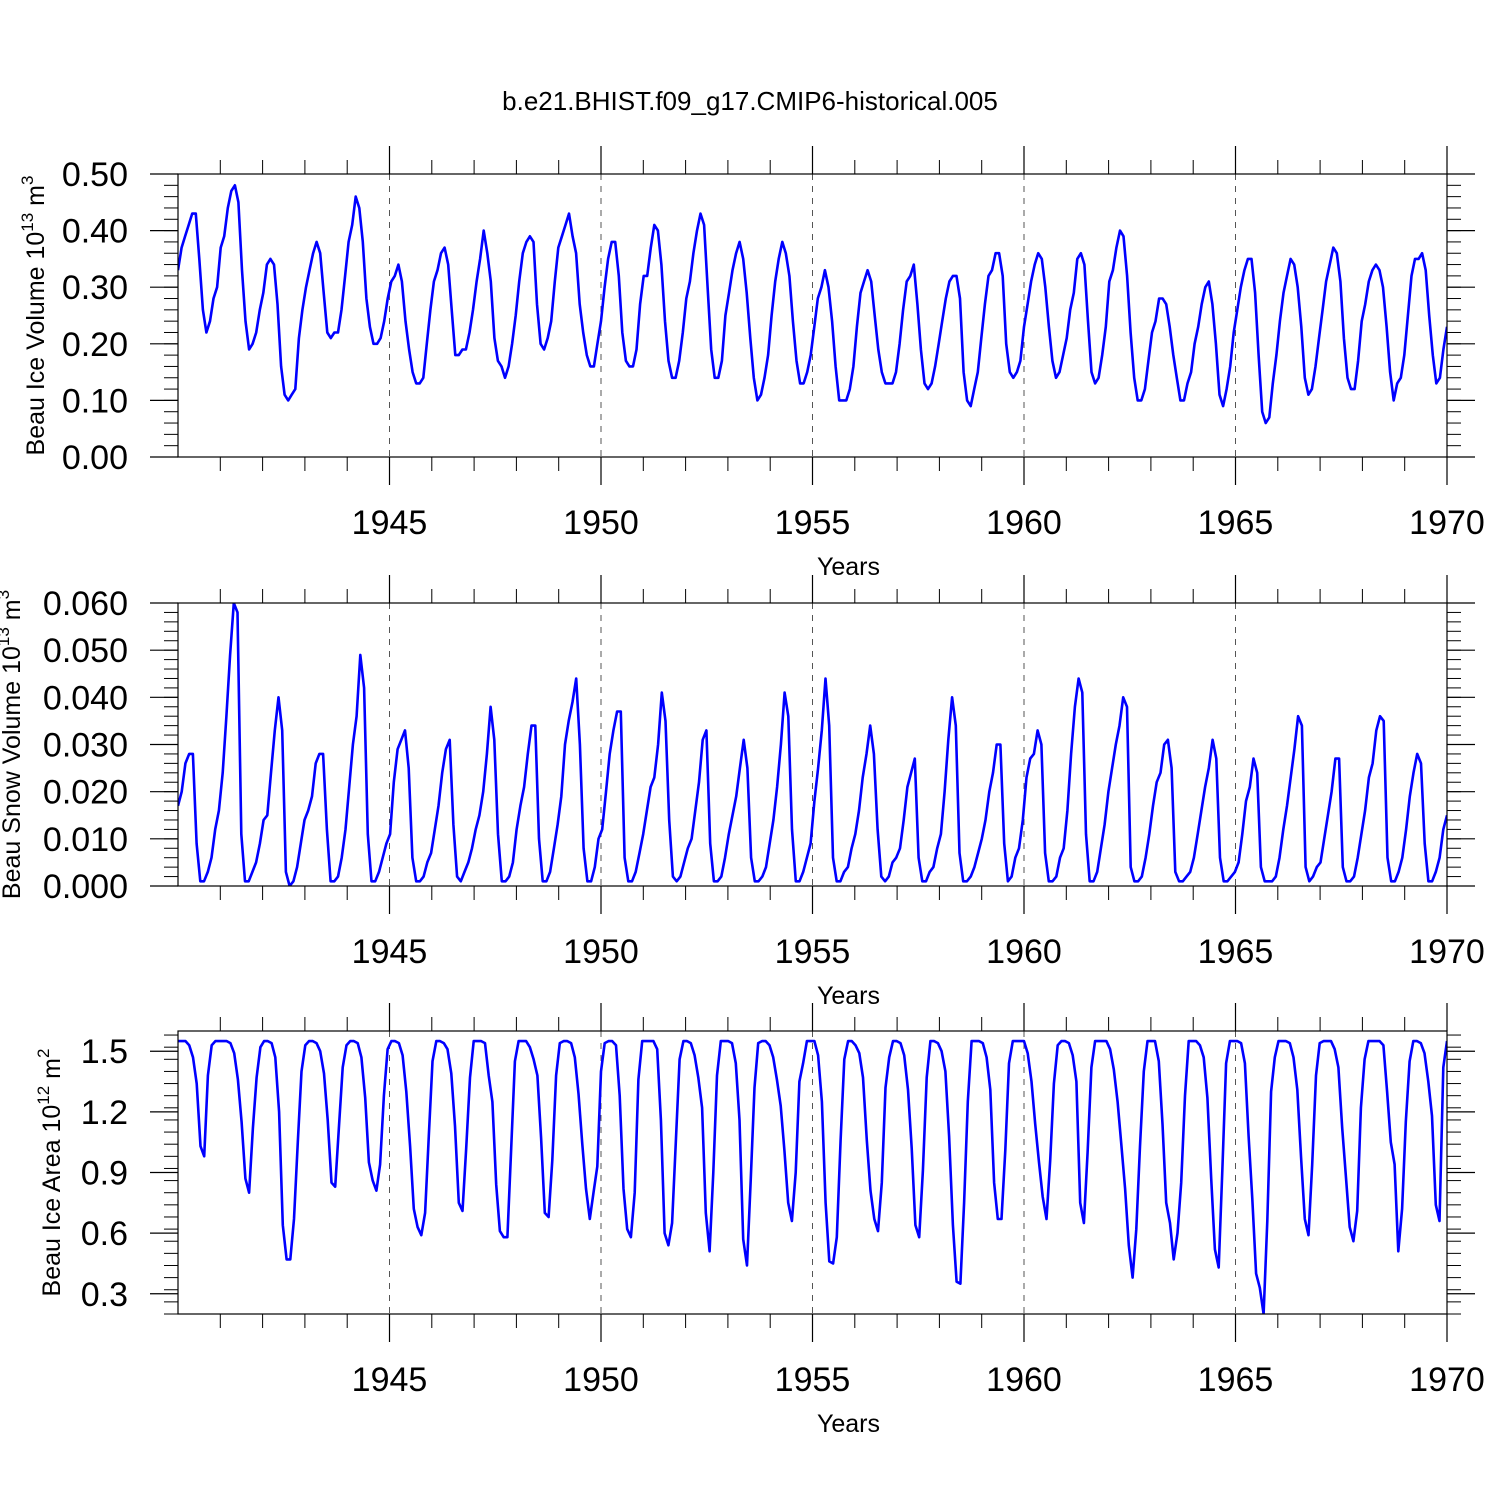 This screenshot has height=1500, width=1500. I want to click on y-axis-label-exponent: 2, so click(43, 1053).